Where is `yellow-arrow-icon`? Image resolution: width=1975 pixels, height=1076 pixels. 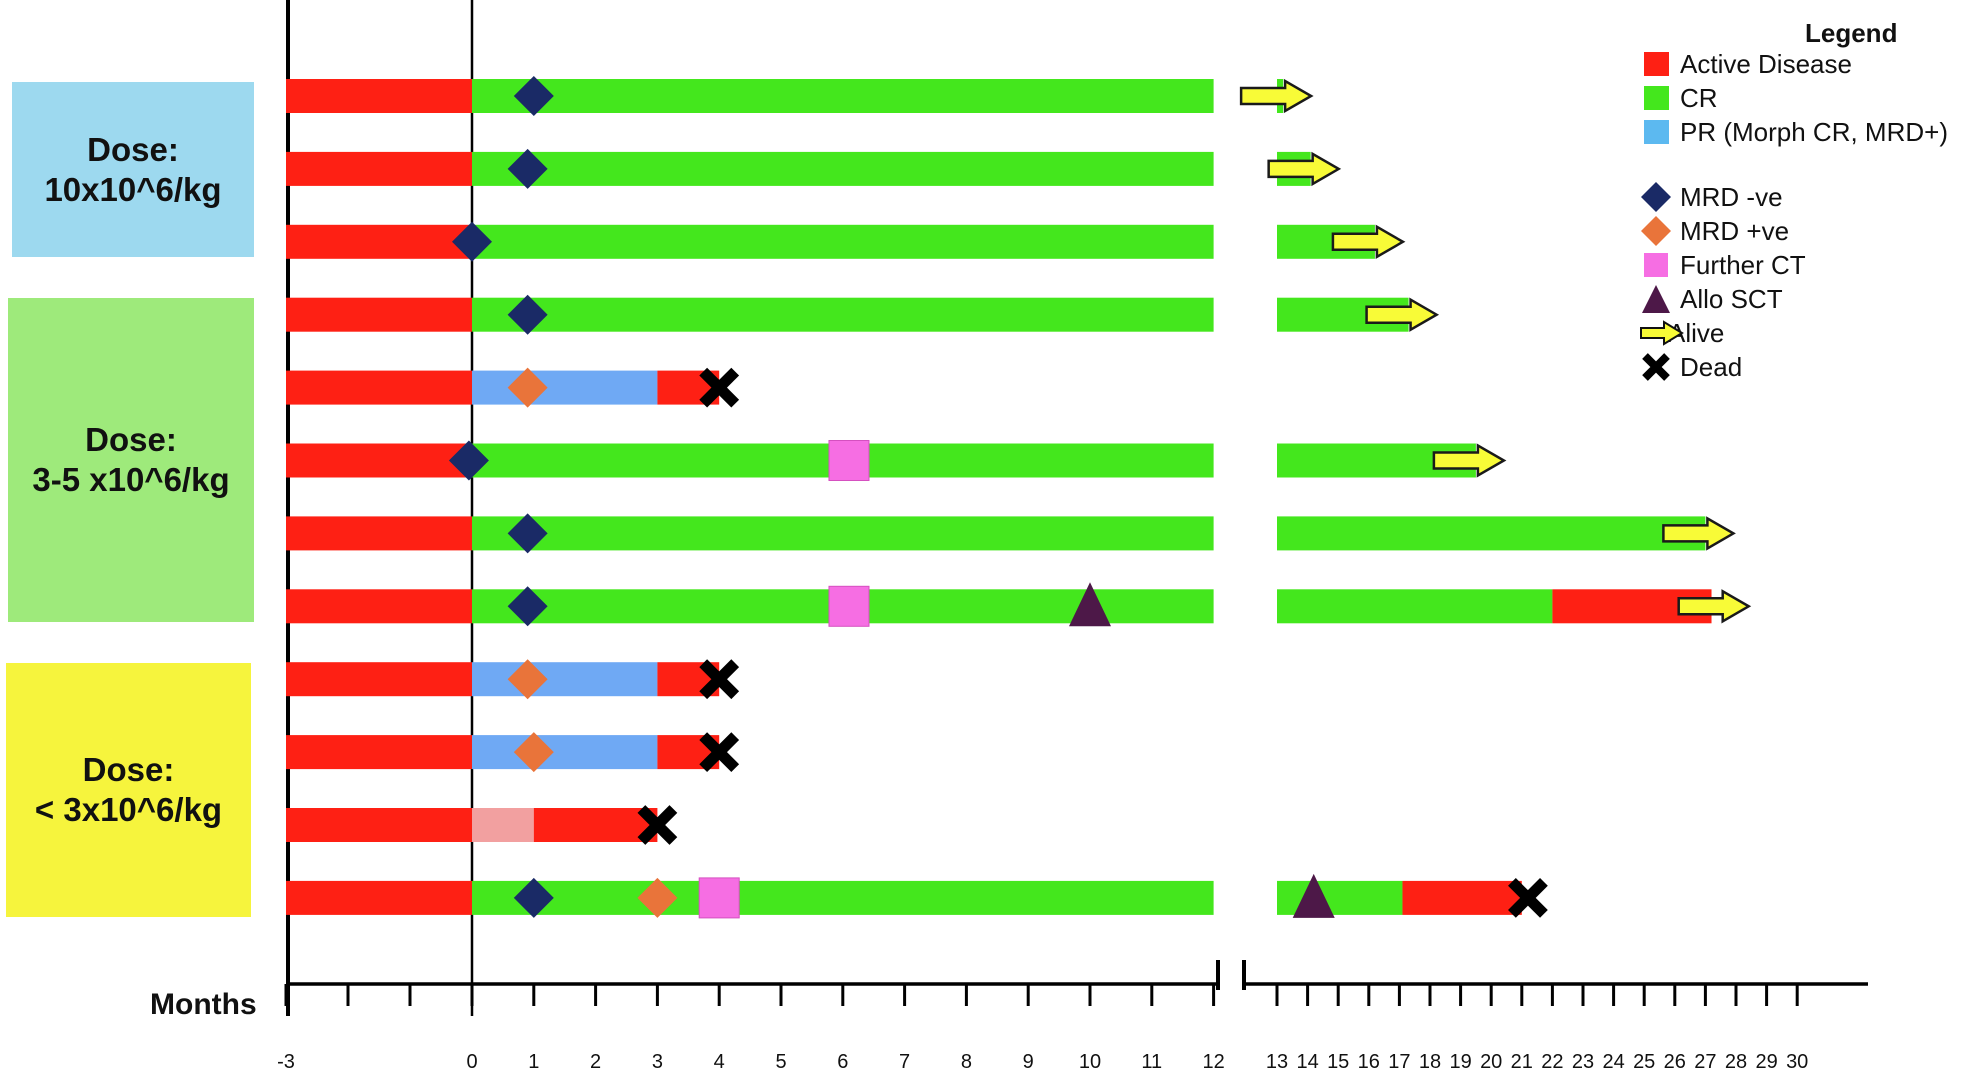
yellow-arrow-icon is located at coordinates (1662, 333).